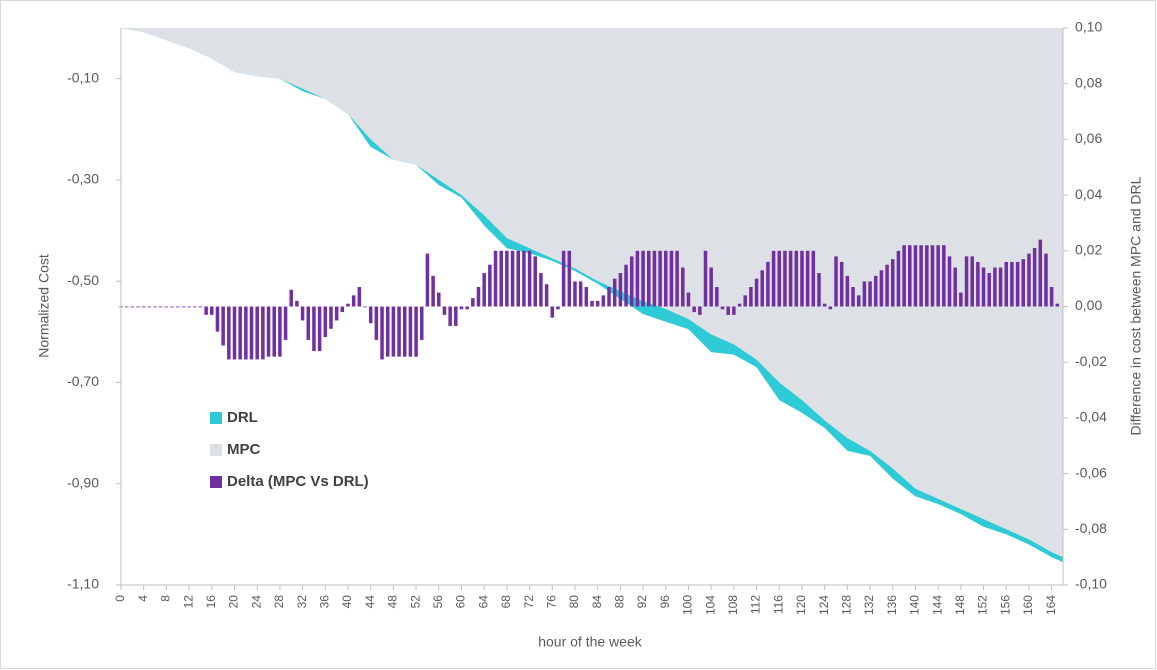 Image resolution: width=1157 pixels, height=670 pixels. What do you see at coordinates (120, 598) in the screenshot?
I see `x-tick-label: 0` at bounding box center [120, 598].